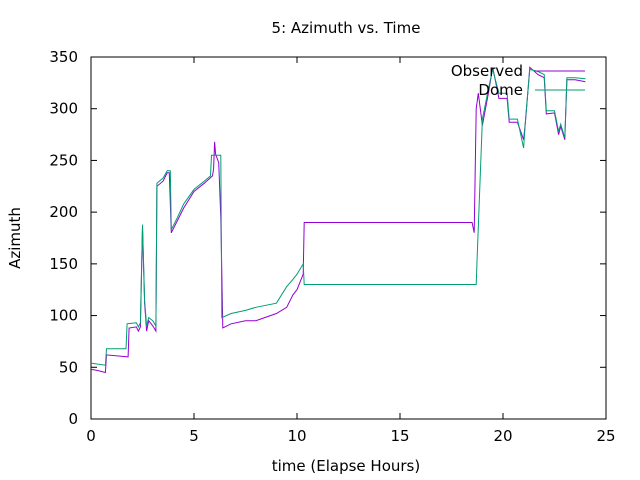 The width and height of the screenshot is (640, 480). Describe the element at coordinates (346, 28) in the screenshot. I see `chart-title: 5: Azimuth vs. Time` at that location.